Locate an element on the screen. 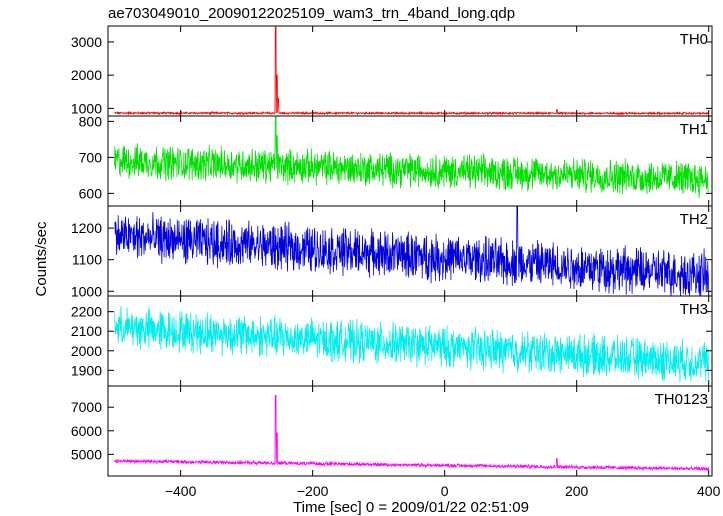  y-tick-label: 1100 is located at coordinates (87, 260).